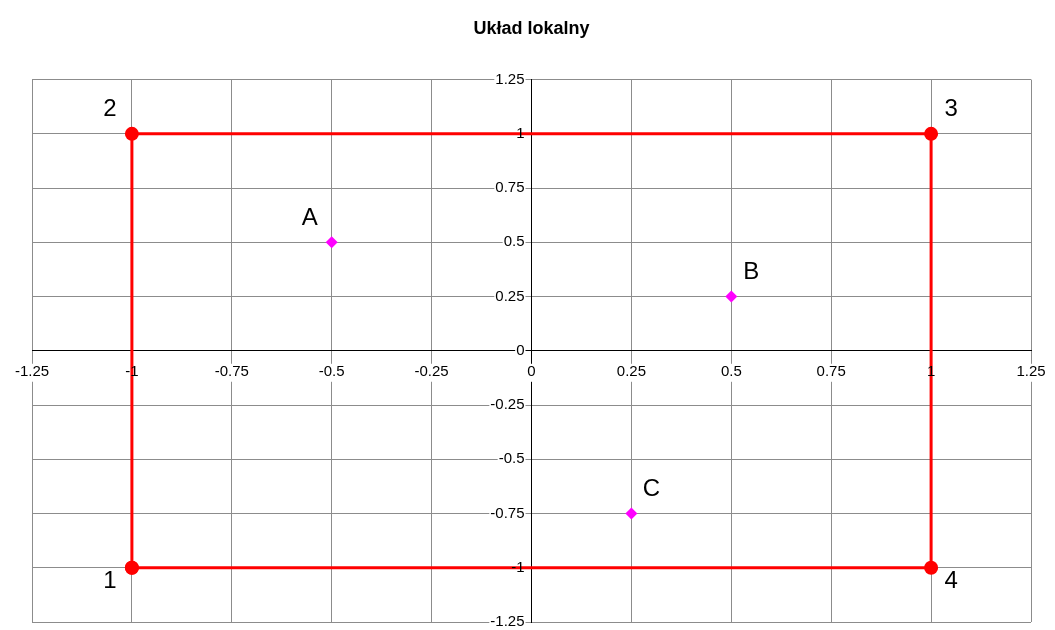  Describe the element at coordinates (731, 371) in the screenshot. I see `x-tick-label: 0.5` at that location.